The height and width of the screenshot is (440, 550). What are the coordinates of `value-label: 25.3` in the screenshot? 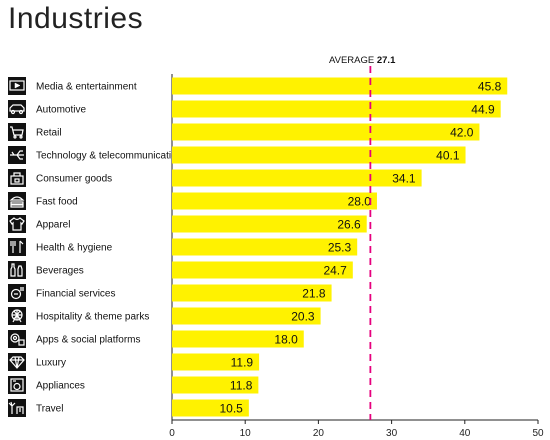 It's located at (340, 248).